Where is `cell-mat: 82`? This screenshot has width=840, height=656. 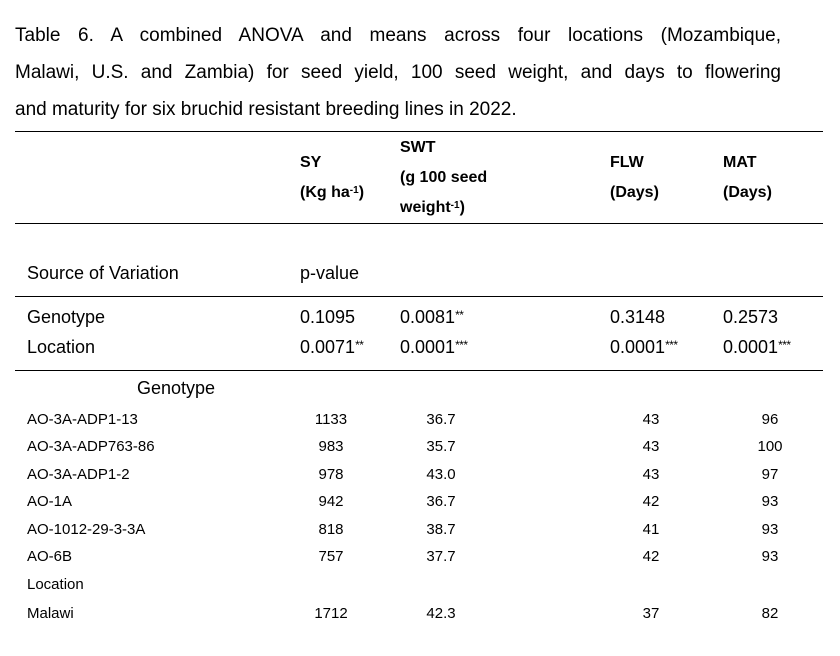
cell-mat: 82 is located at coordinates (770, 614).